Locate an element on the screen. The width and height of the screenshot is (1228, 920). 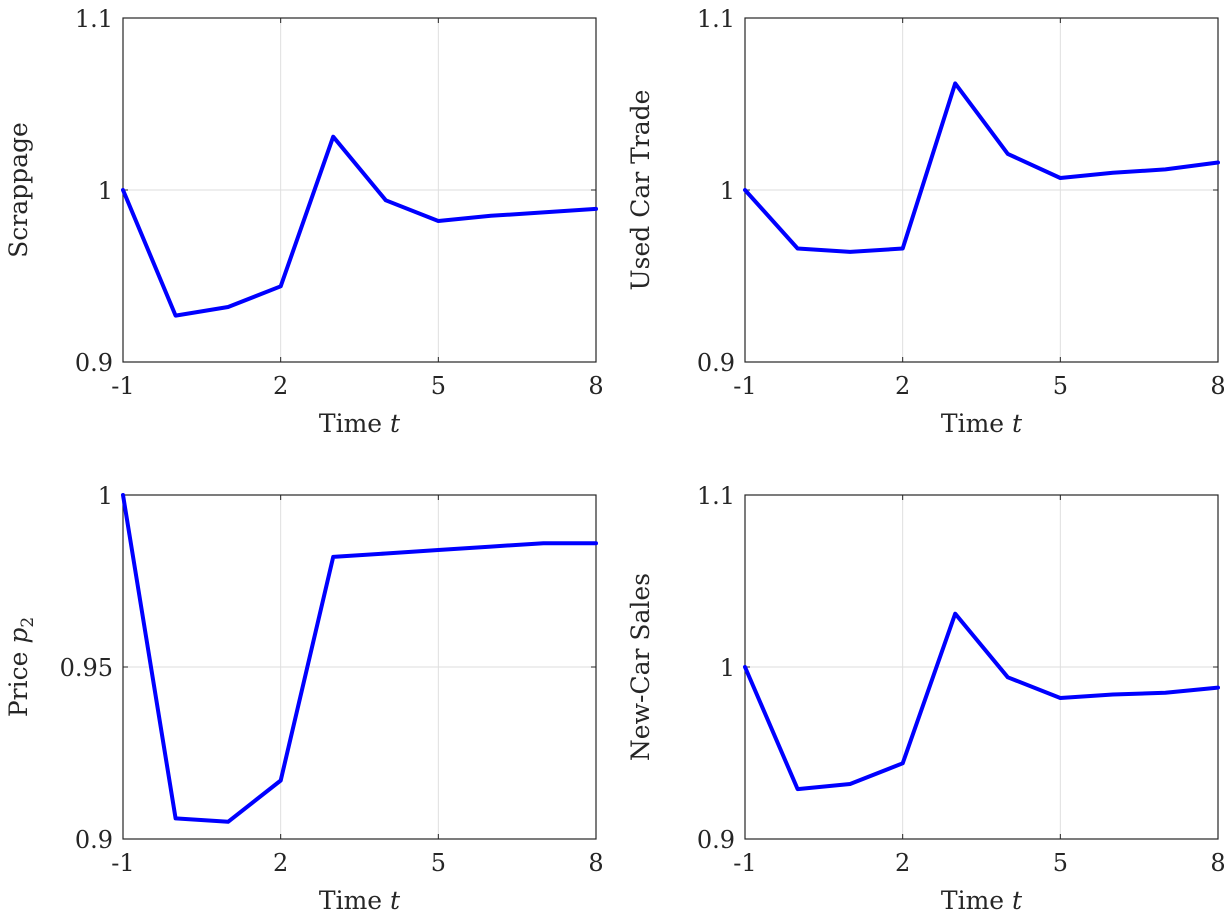
series-line-used-car-trade is located at coordinates (981, 167).